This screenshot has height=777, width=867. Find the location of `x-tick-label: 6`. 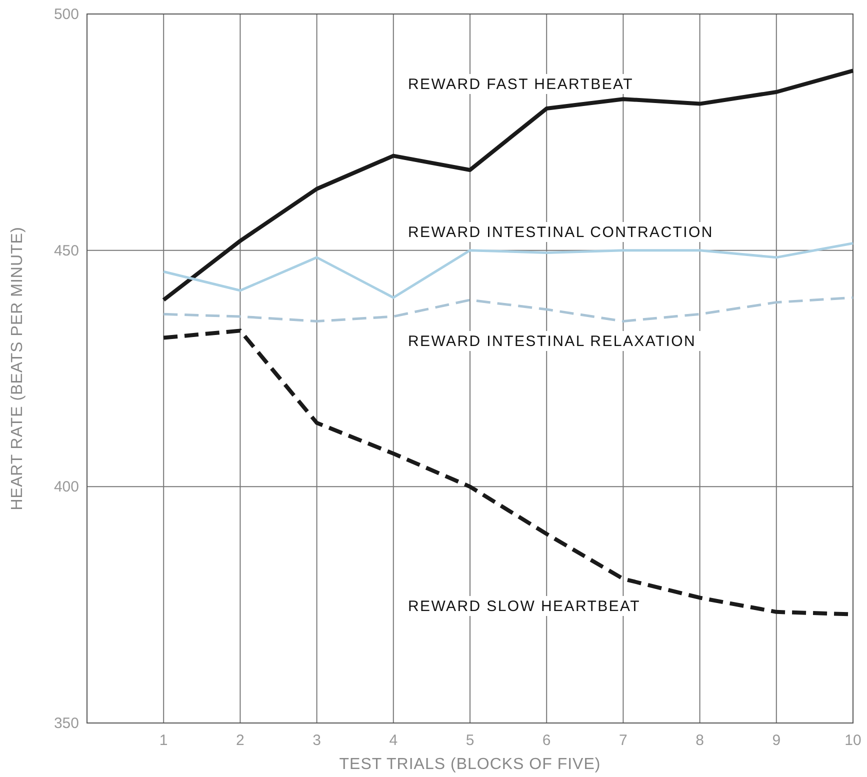

x-tick-label: 6 is located at coordinates (546, 740).